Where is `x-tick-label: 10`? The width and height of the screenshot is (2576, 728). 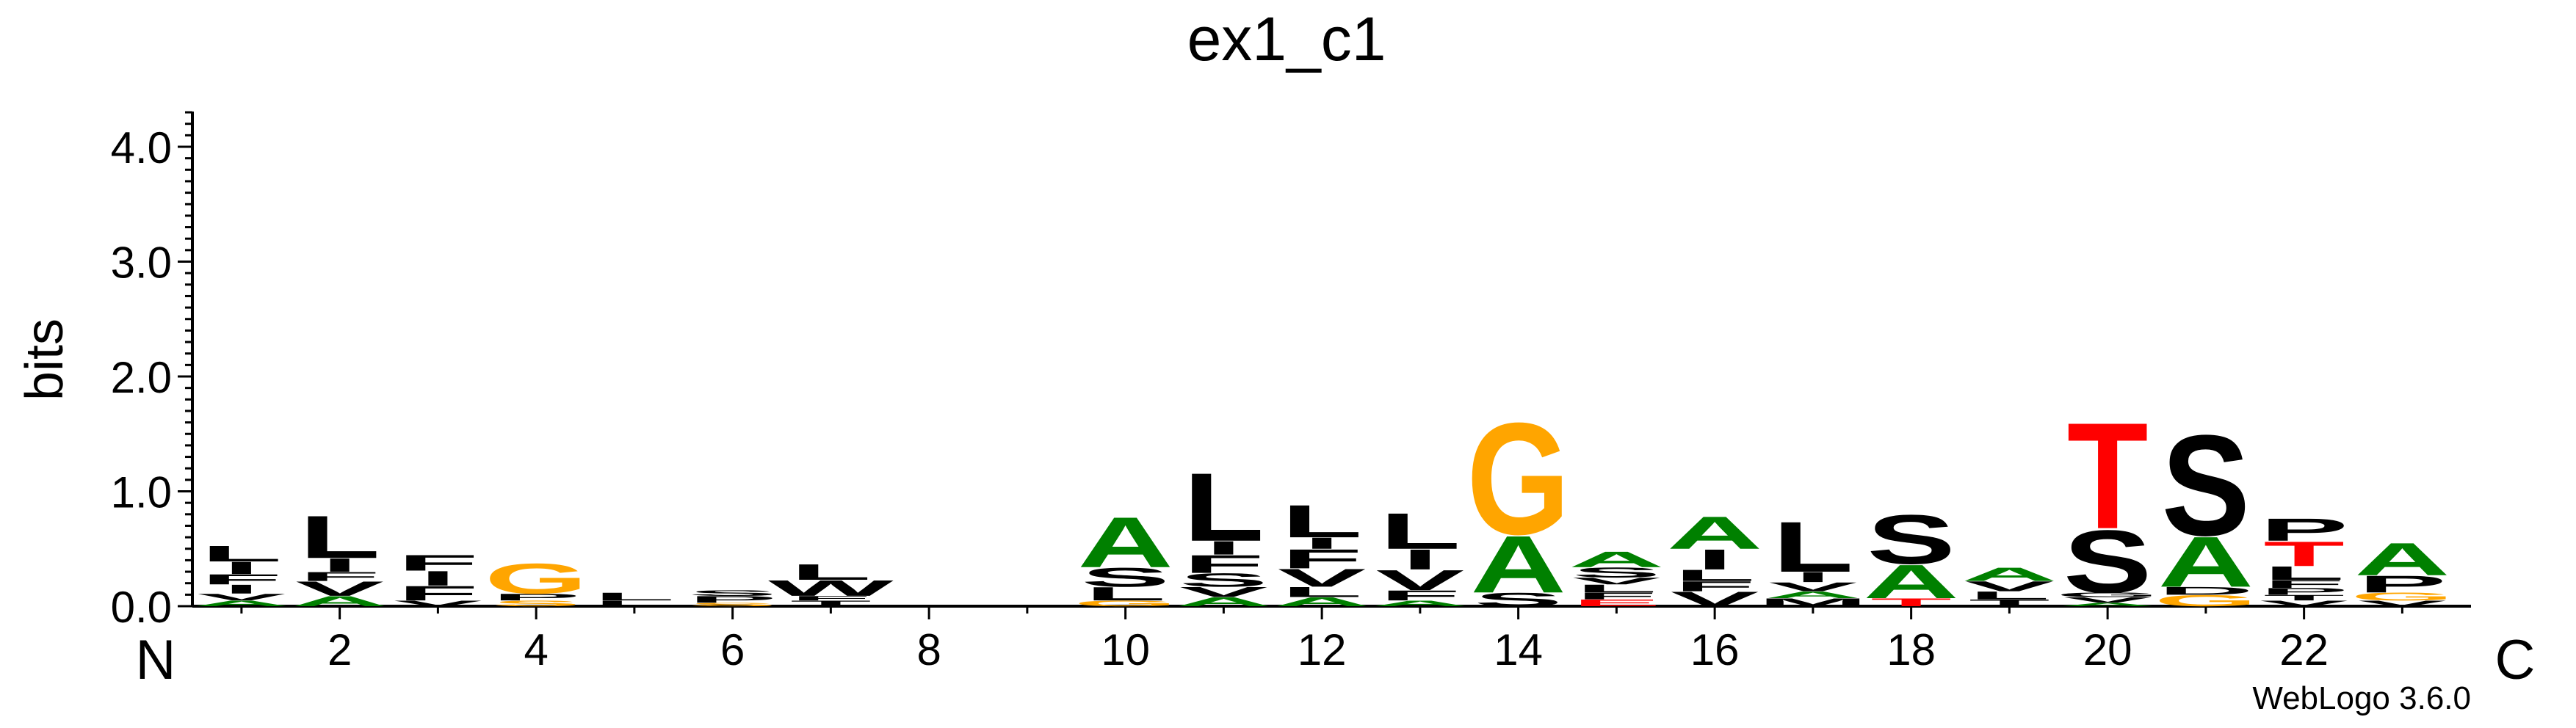 x-tick-label: 10 is located at coordinates (1125, 649).